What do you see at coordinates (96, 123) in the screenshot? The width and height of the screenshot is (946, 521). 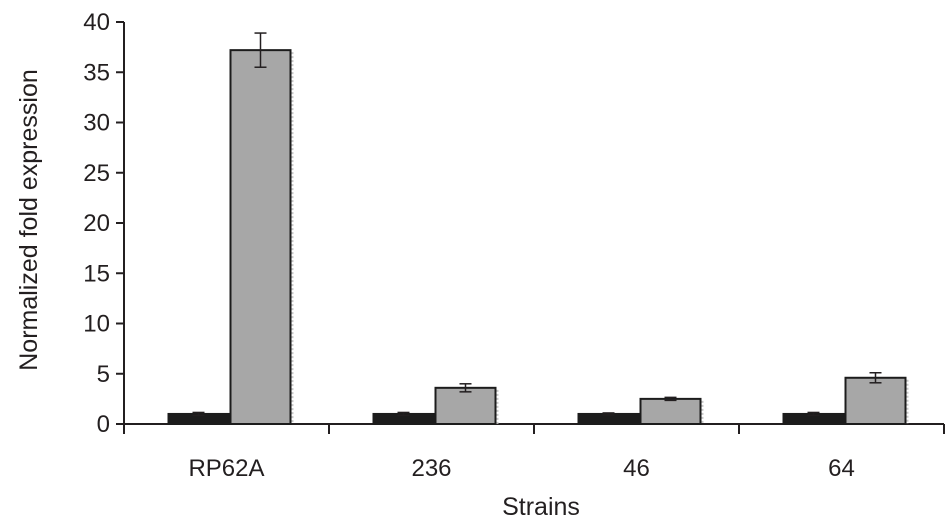 I see `y-tick-label: 30` at bounding box center [96, 123].